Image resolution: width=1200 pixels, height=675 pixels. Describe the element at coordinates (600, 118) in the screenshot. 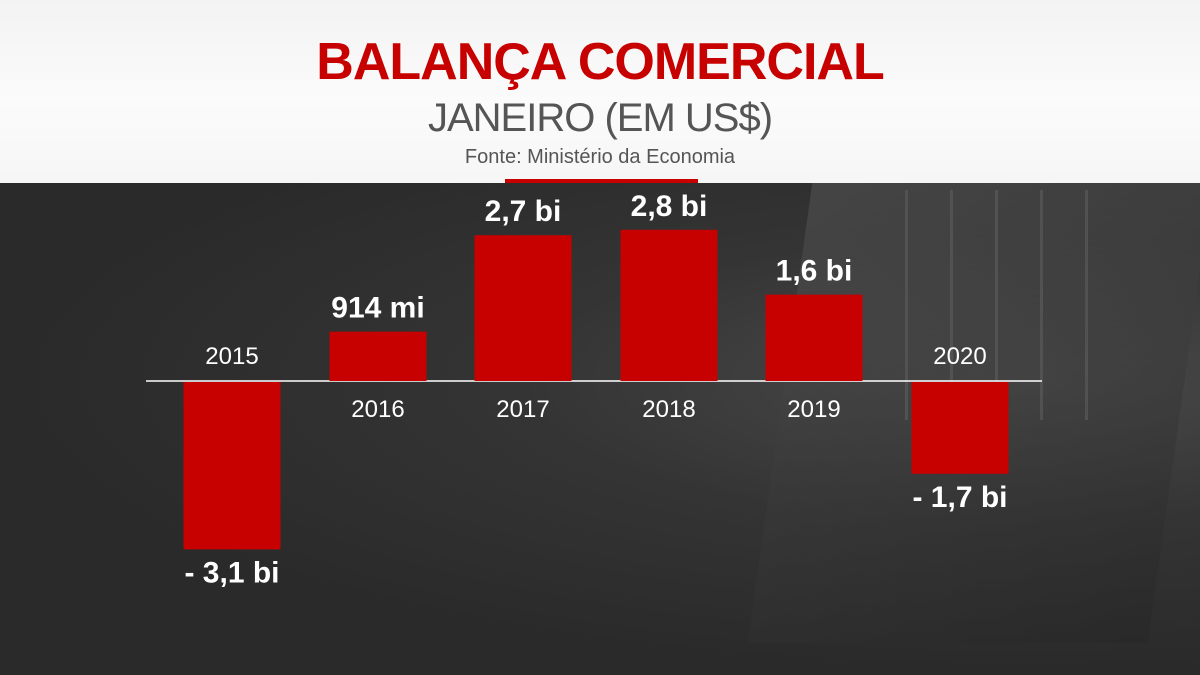

I see `chart-subtitle: JANEIRO (EM US$)` at that location.